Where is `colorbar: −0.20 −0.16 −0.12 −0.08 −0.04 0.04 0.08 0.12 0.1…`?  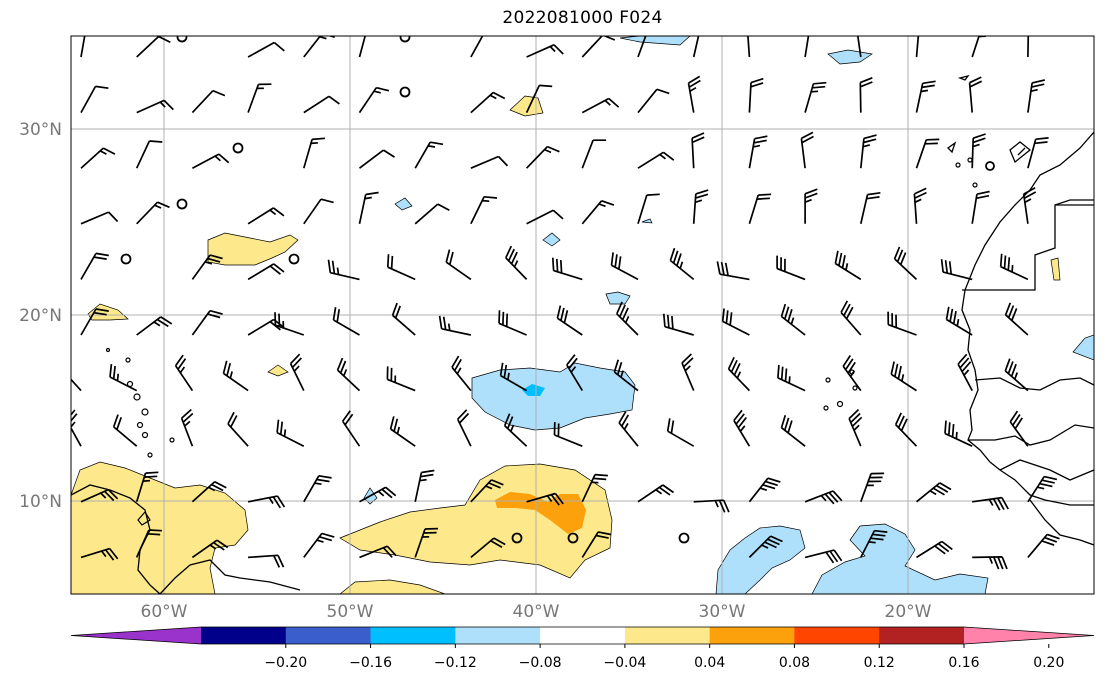 colorbar: −0.20 −0.16 −0.12 −0.08 −0.04 0.04 0.08 0.12 0.1… is located at coordinates (582, 648).